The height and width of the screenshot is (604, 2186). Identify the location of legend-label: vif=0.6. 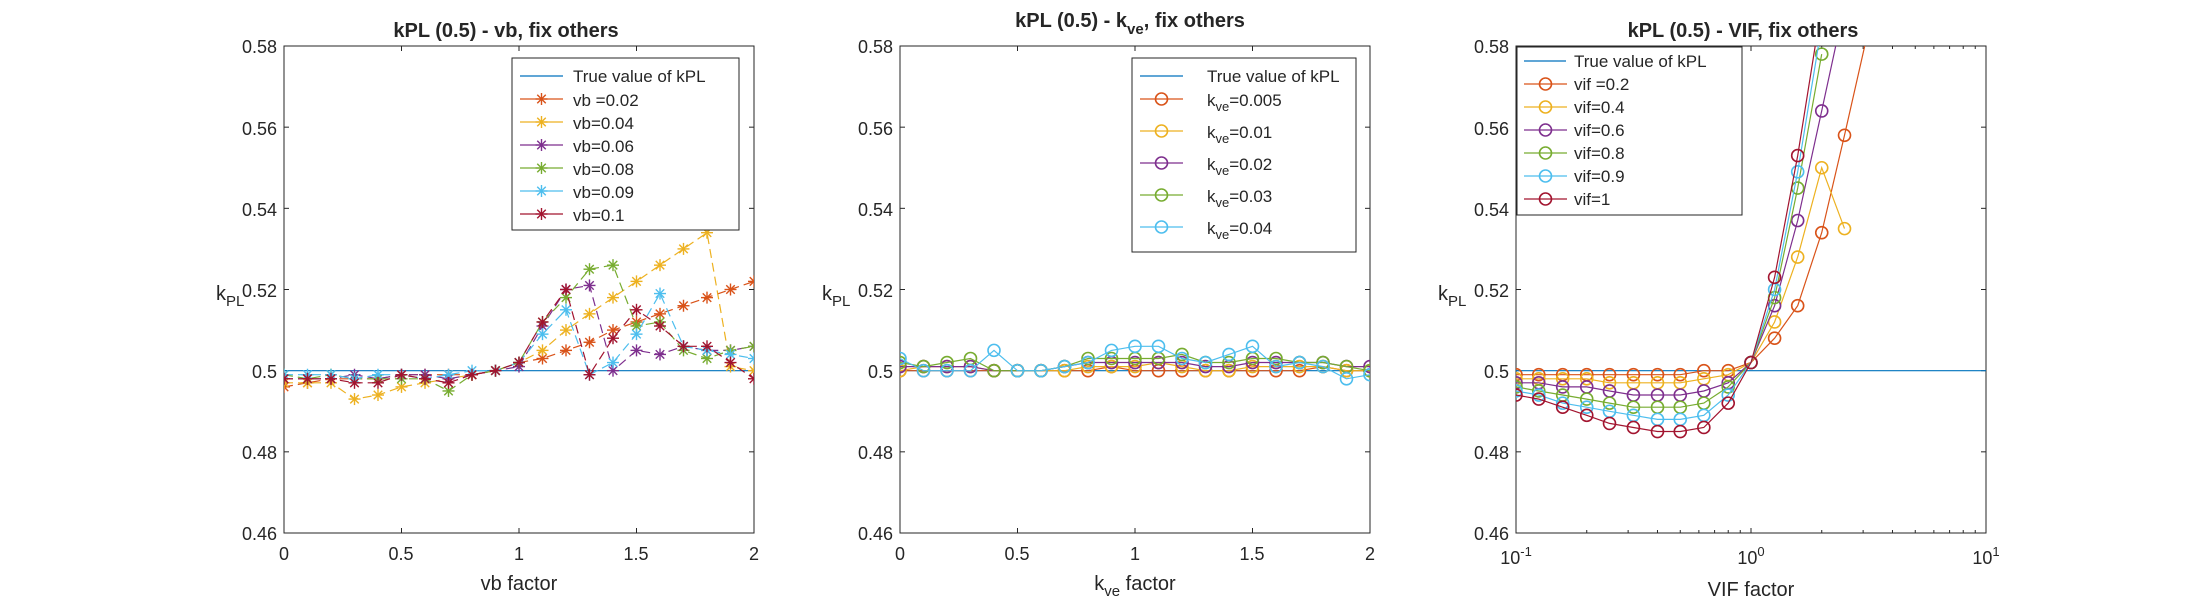
(1599, 130).